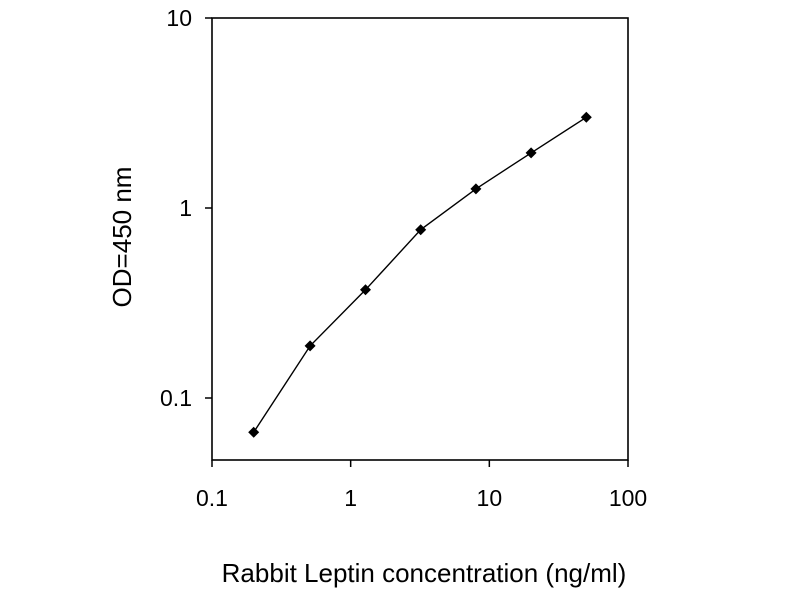  I want to click on y-tick-label: 0.1, so click(176, 398).